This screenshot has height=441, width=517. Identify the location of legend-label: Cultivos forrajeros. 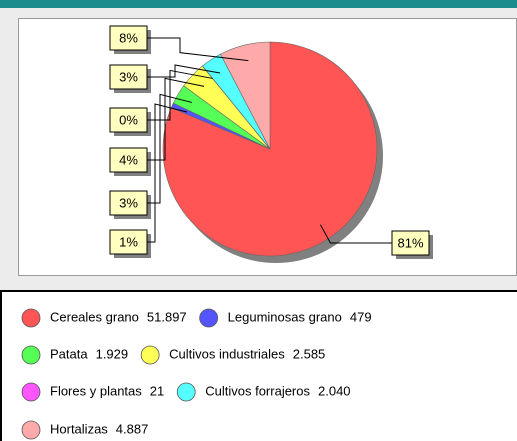
(257, 390).